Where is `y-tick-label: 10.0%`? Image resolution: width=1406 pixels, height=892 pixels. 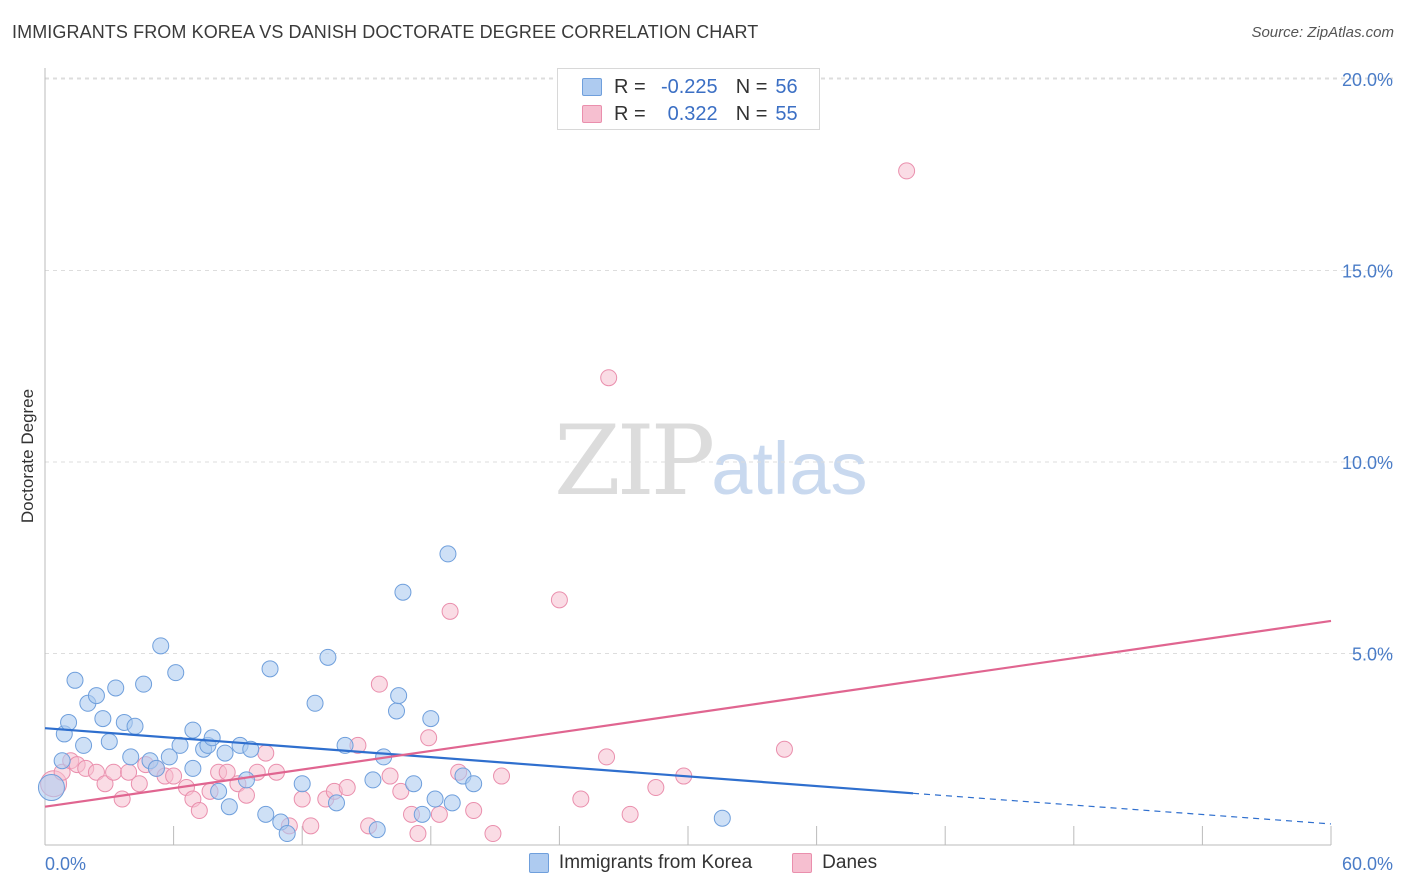 y-tick-label: 10.0% is located at coordinates (1367, 463).